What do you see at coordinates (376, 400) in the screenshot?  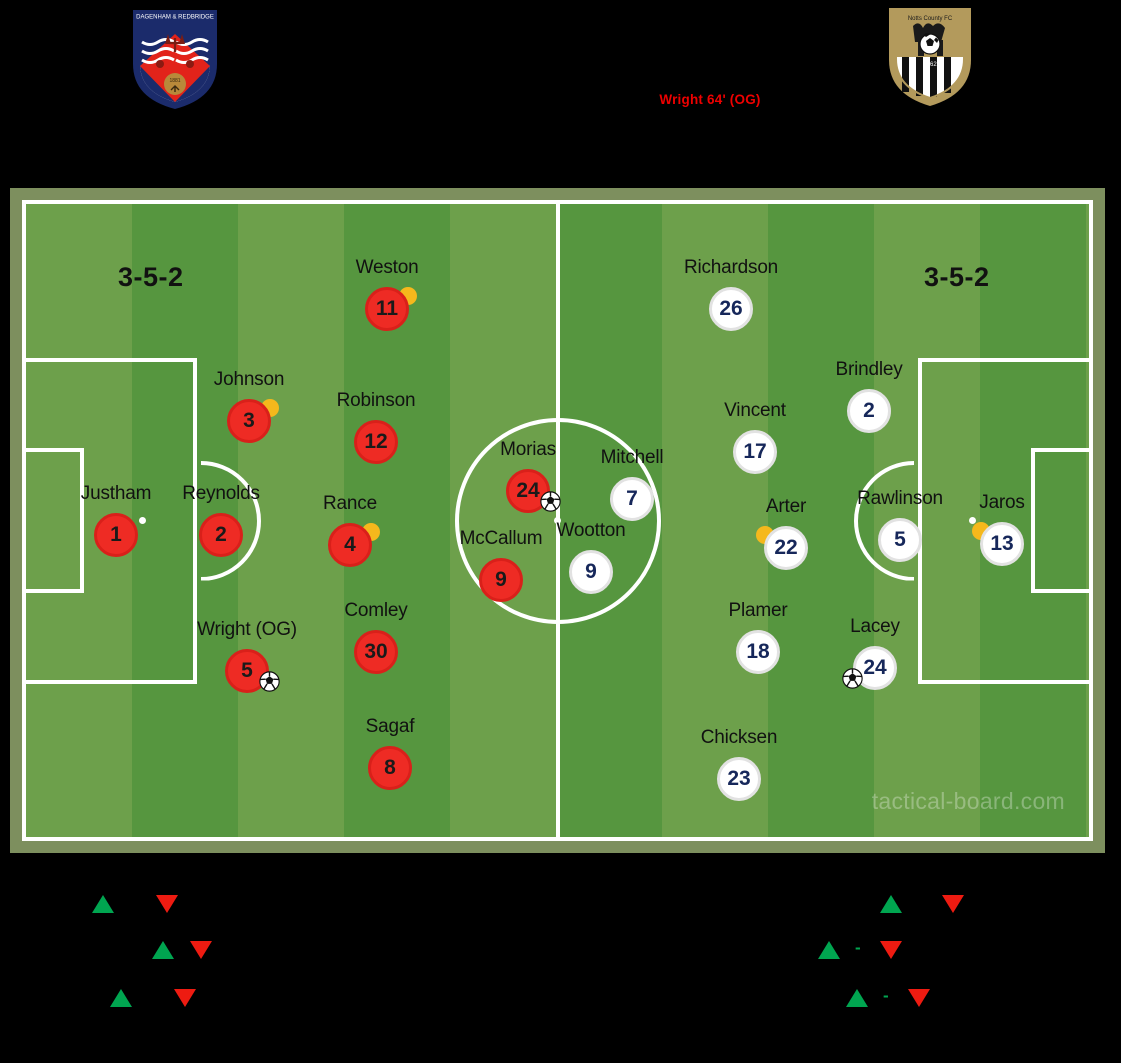 I see `player-name: Robinson` at bounding box center [376, 400].